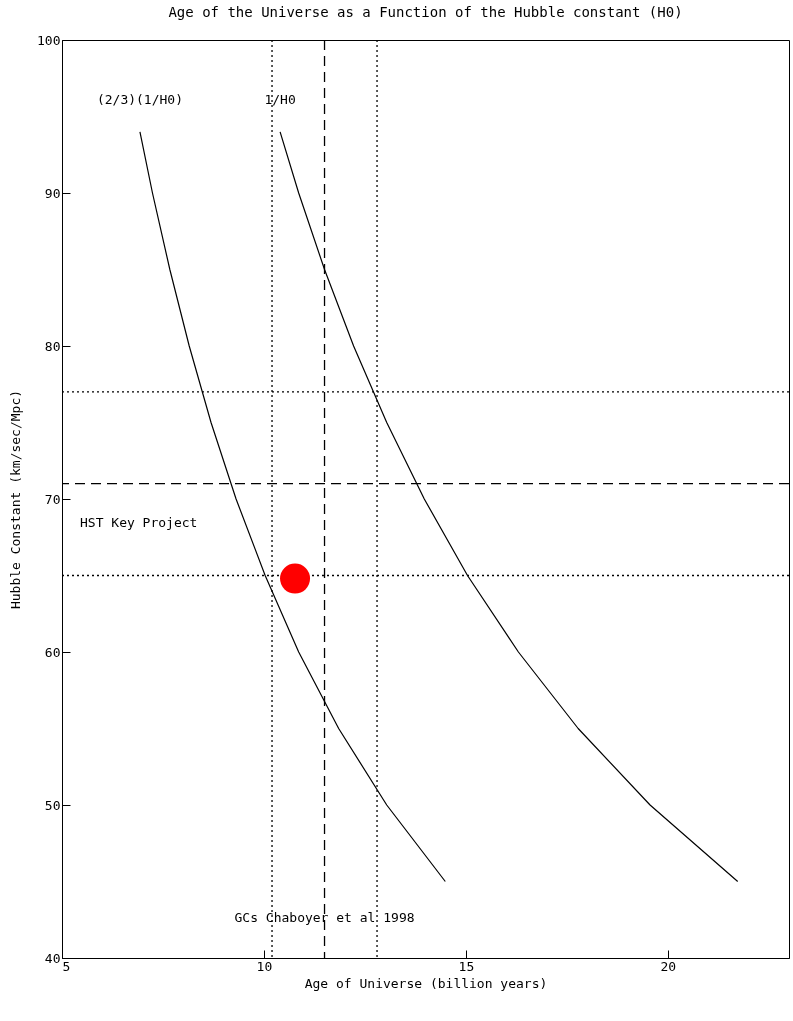 The width and height of the screenshot is (793, 1021). I want to click on x-axis-title: Age of Universe (billion years), so click(426, 983).